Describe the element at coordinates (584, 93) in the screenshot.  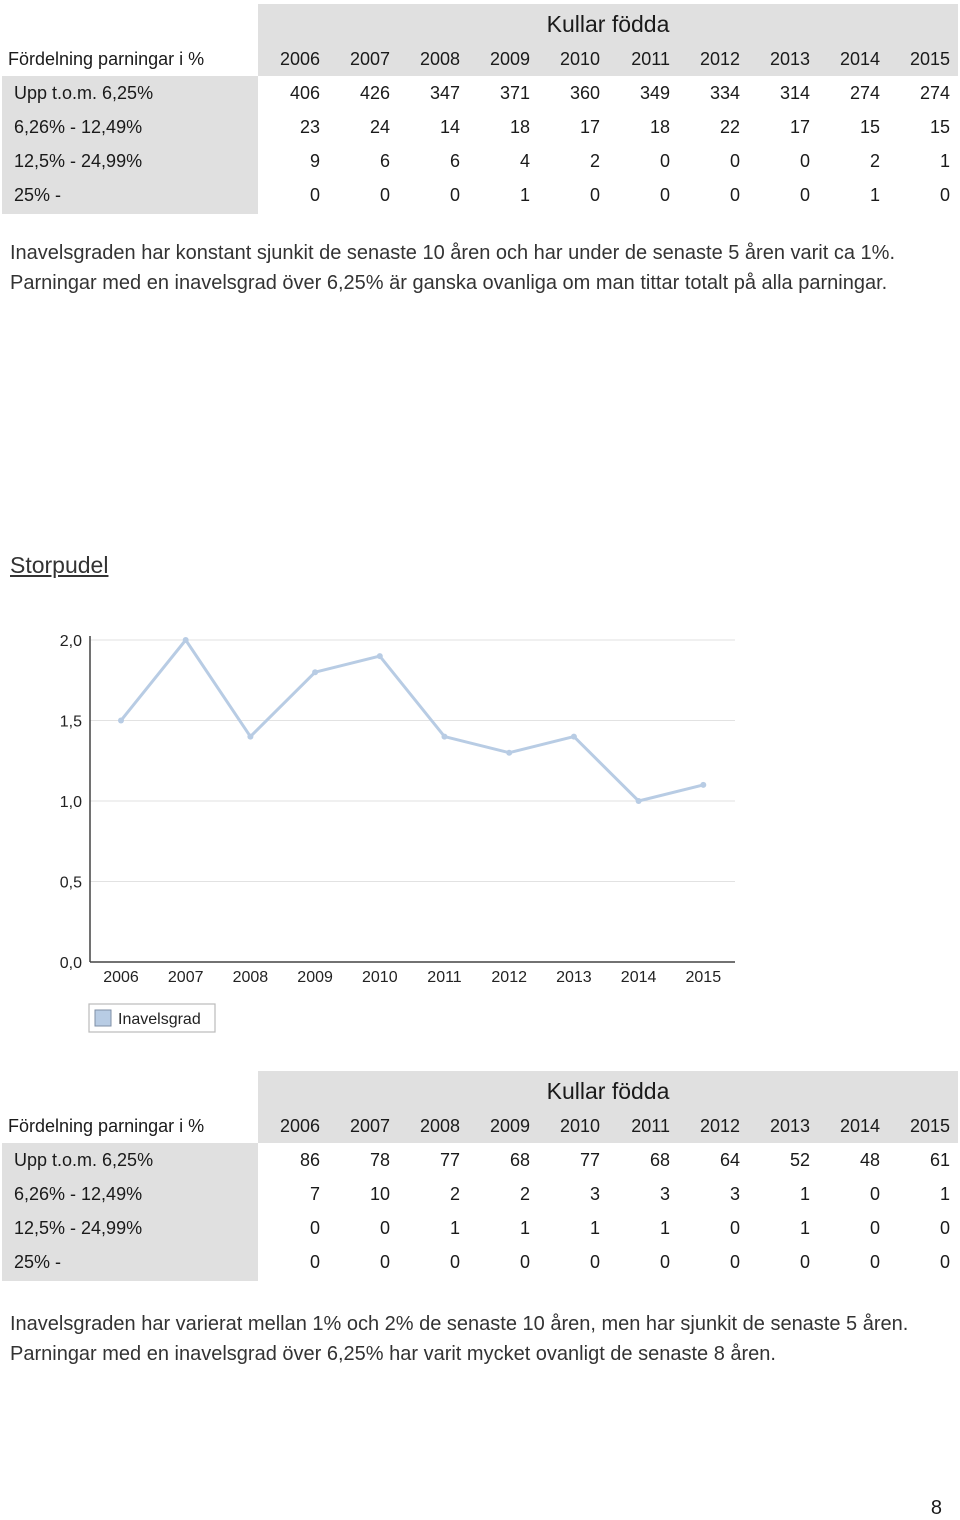
I see `table-cell: 360` at that location.